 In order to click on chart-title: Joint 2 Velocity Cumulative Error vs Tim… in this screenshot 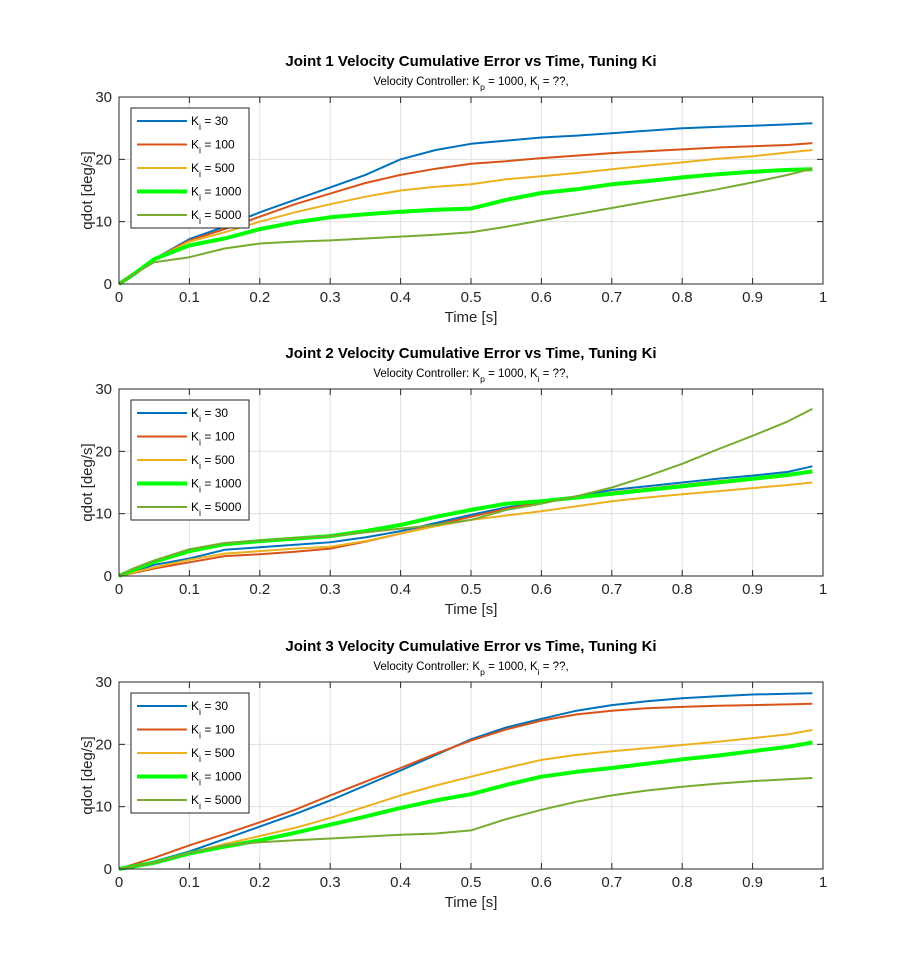, I will do `click(470, 353)`.